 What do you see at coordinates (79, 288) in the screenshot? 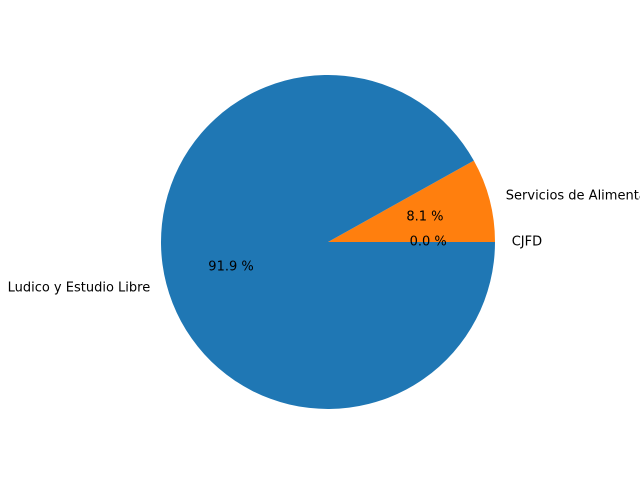
I see `slice-label-ludico-y-estudio-libre: Ludico y Estudio Libre` at bounding box center [79, 288].